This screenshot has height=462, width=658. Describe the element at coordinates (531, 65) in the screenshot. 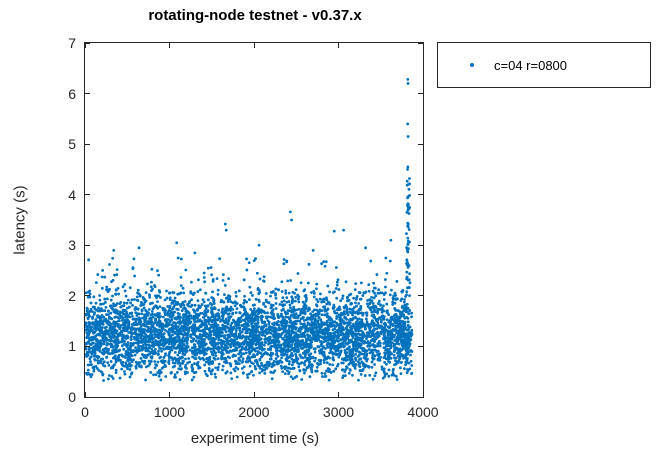

I see `legend-entry-label: c=04 r=0800` at that location.